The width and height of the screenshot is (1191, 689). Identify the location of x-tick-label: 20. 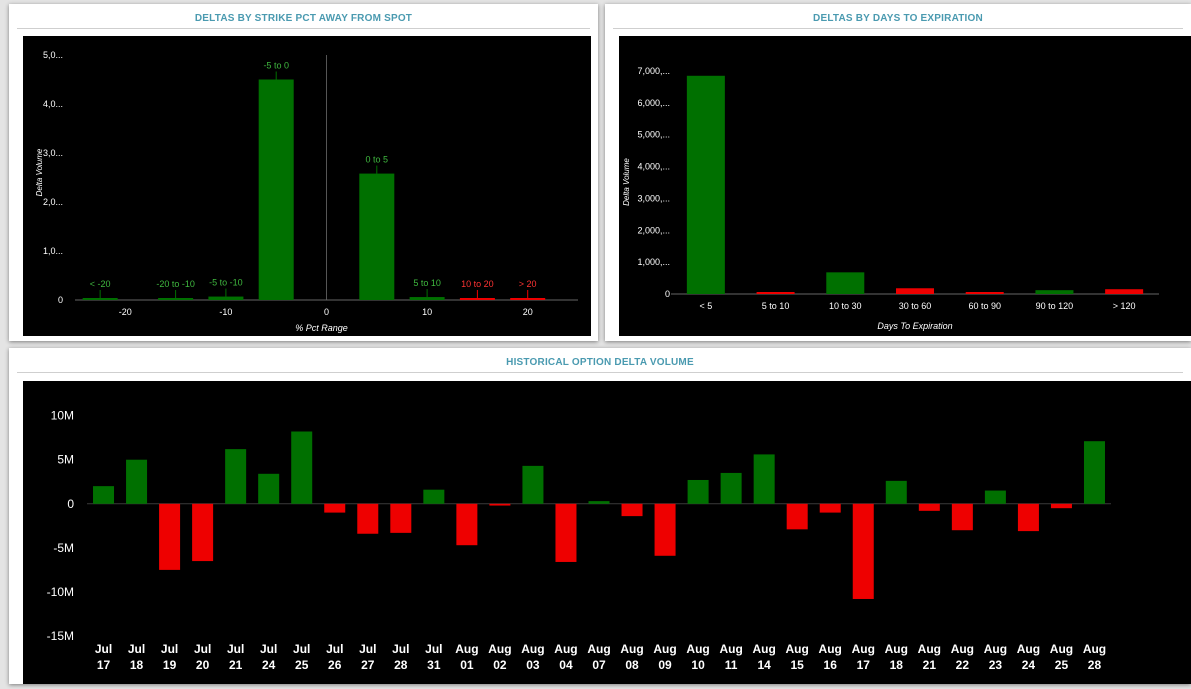
(528, 312).